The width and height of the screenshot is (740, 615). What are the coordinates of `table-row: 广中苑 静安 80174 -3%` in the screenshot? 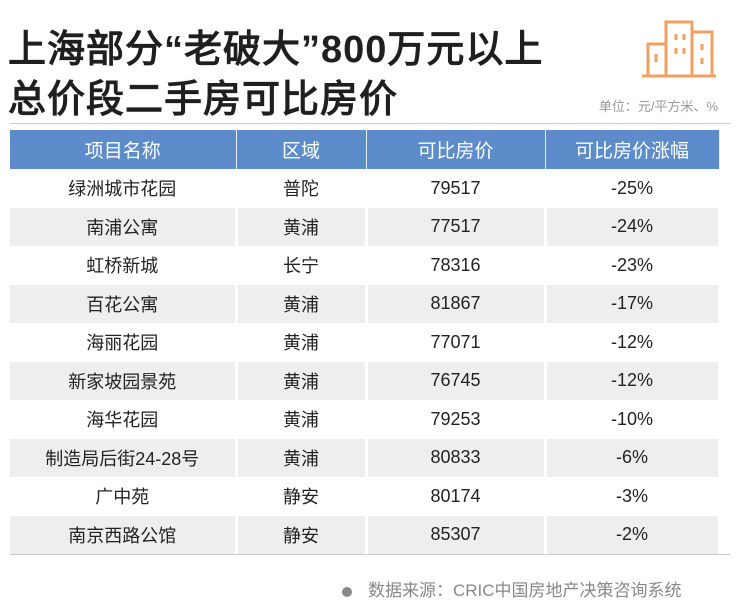 It's located at (365, 496).